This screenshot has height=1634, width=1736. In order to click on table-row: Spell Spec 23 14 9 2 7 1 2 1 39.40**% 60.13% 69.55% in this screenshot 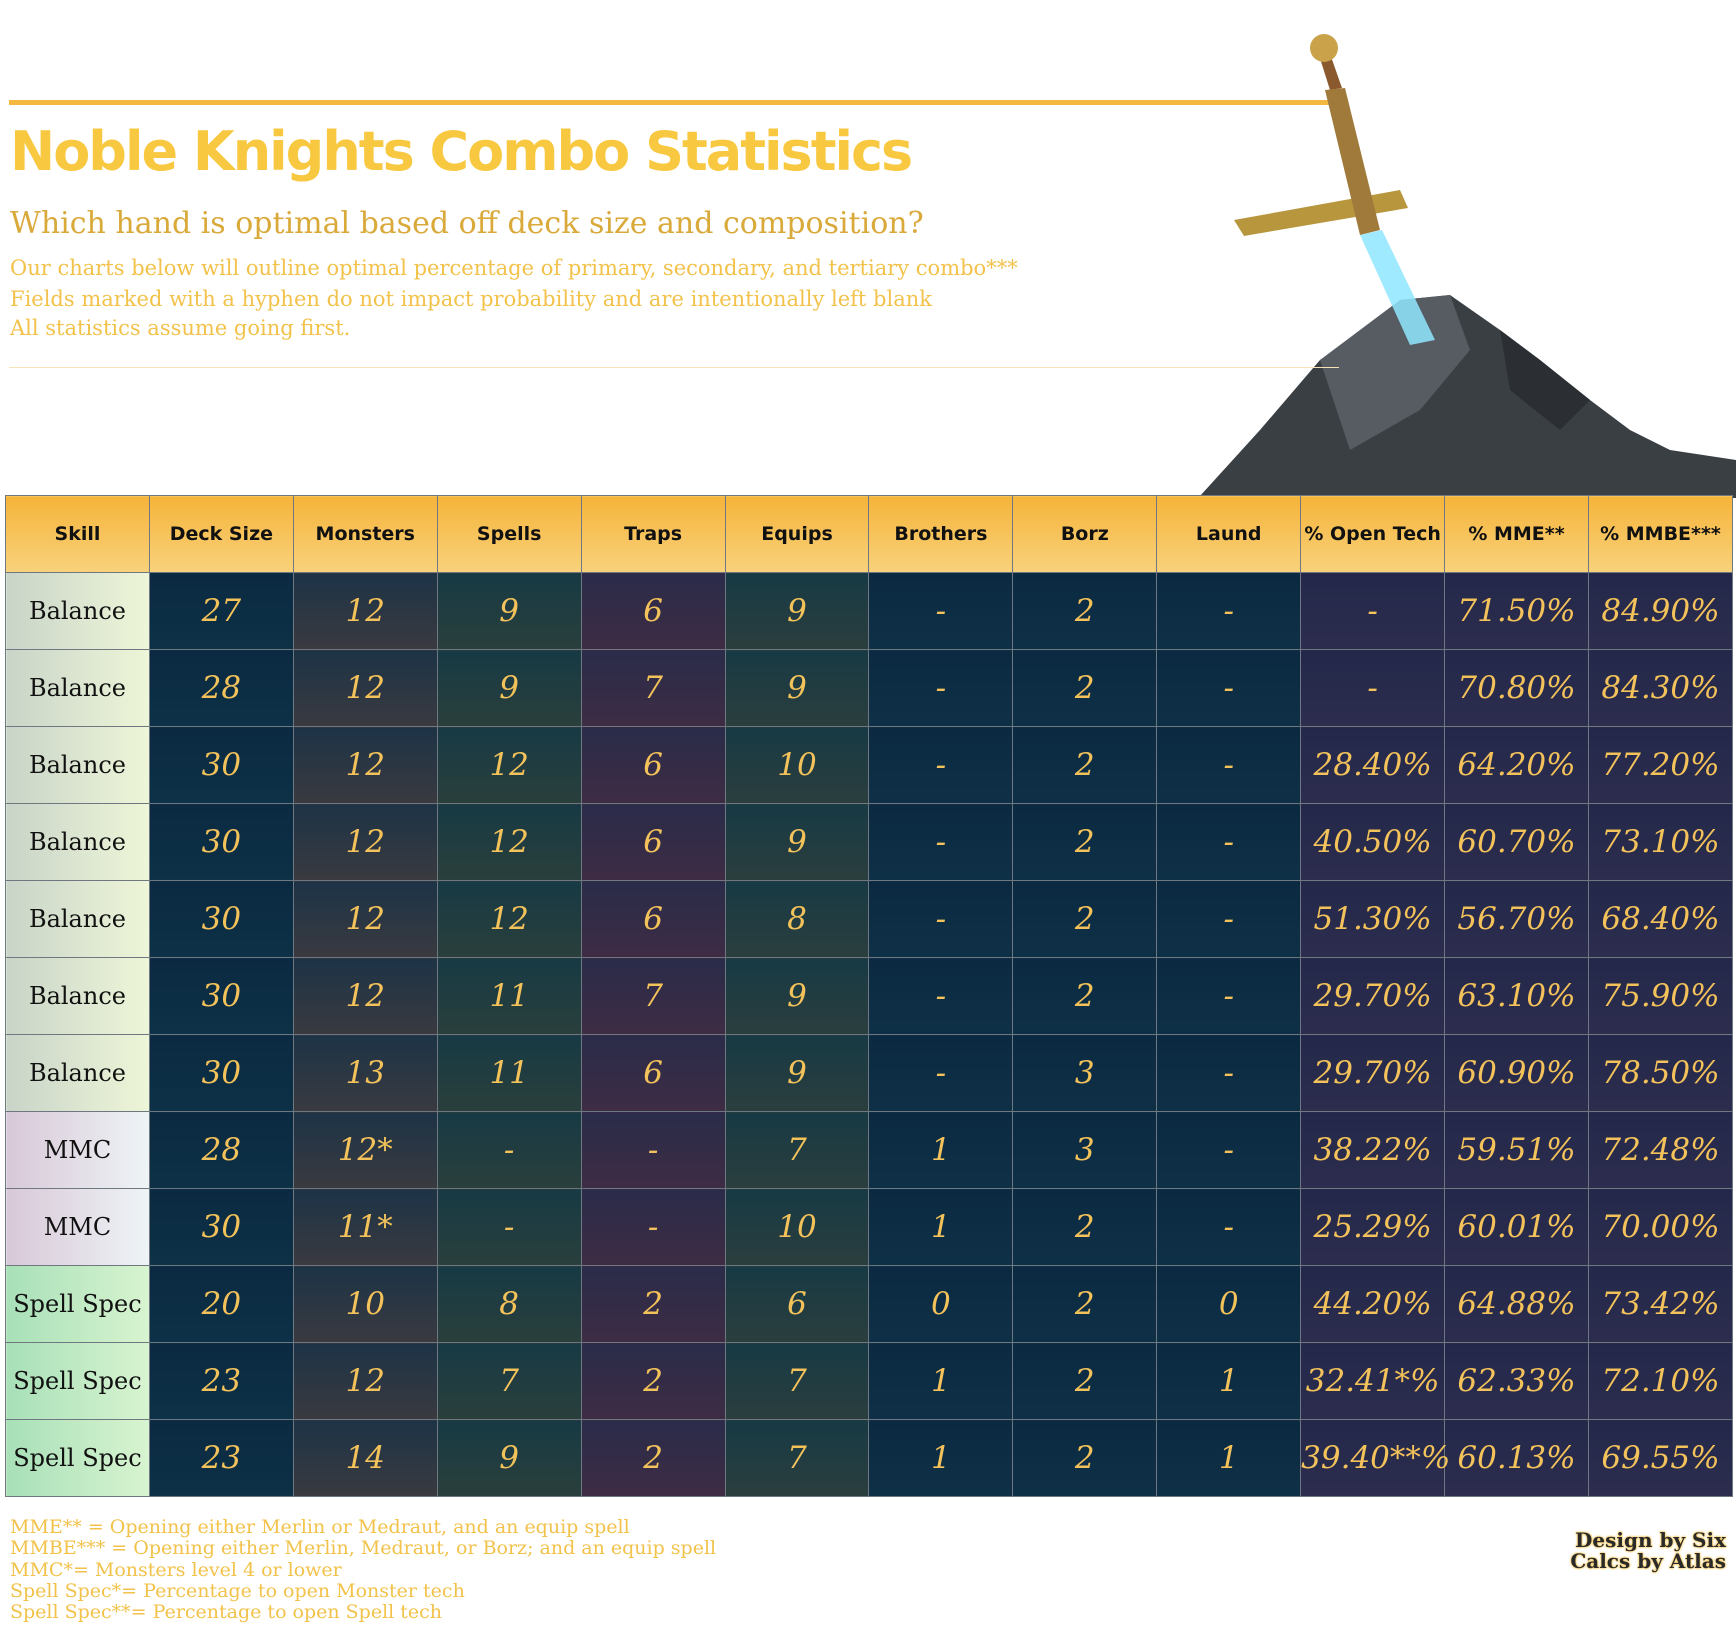, I will do `click(869, 1458)`.